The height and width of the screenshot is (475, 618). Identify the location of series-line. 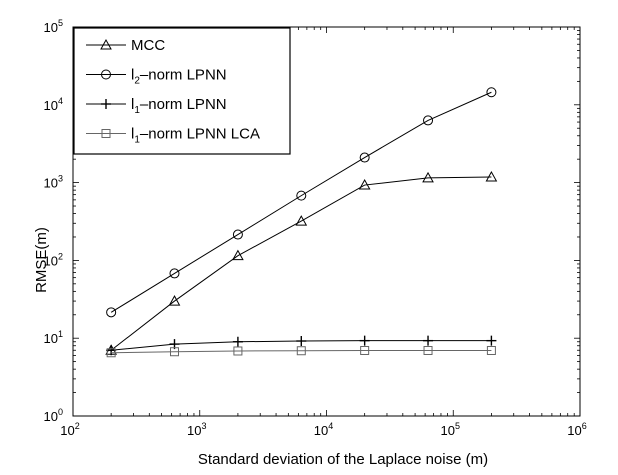
(301, 351).